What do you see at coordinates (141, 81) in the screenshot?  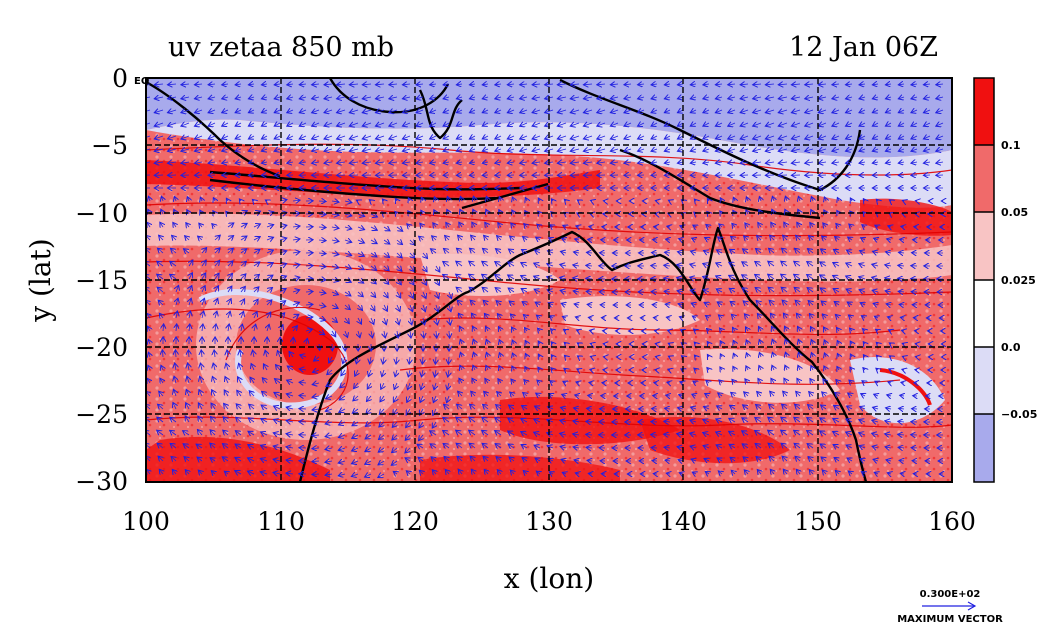 I see `equator-label: EQ` at bounding box center [141, 81].